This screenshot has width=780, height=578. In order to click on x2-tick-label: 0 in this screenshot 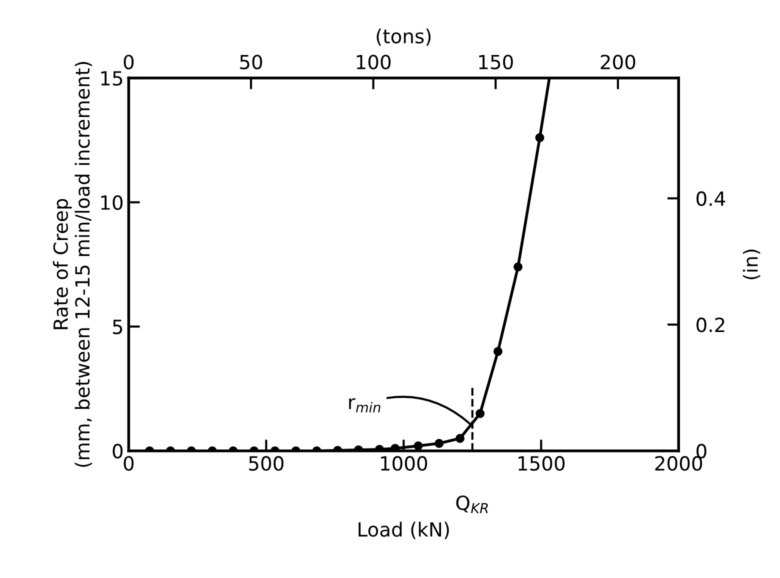, I will do `click(129, 62)`.